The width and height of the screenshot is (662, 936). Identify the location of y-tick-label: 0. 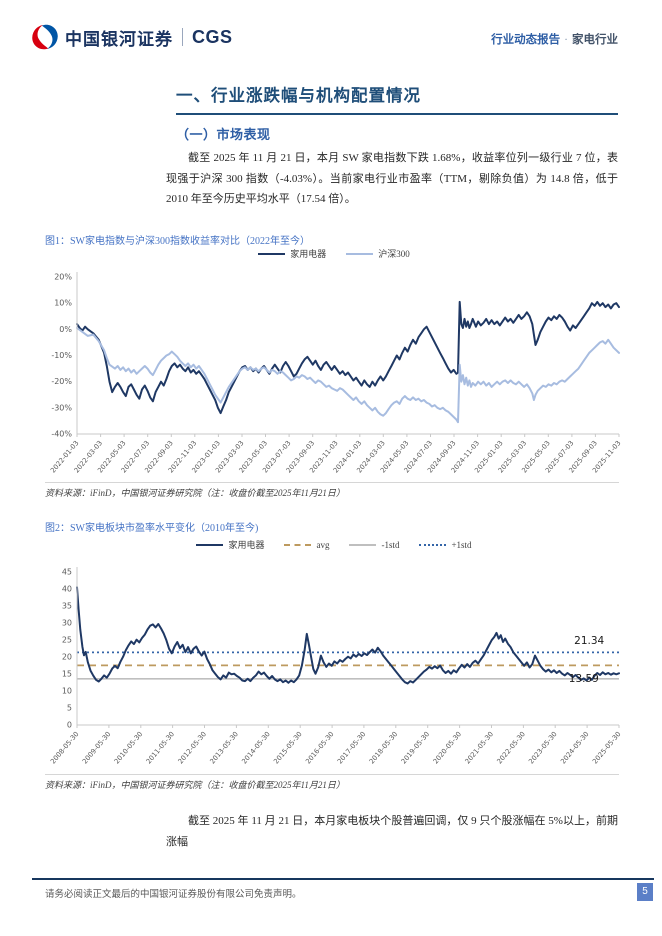
(69, 725).